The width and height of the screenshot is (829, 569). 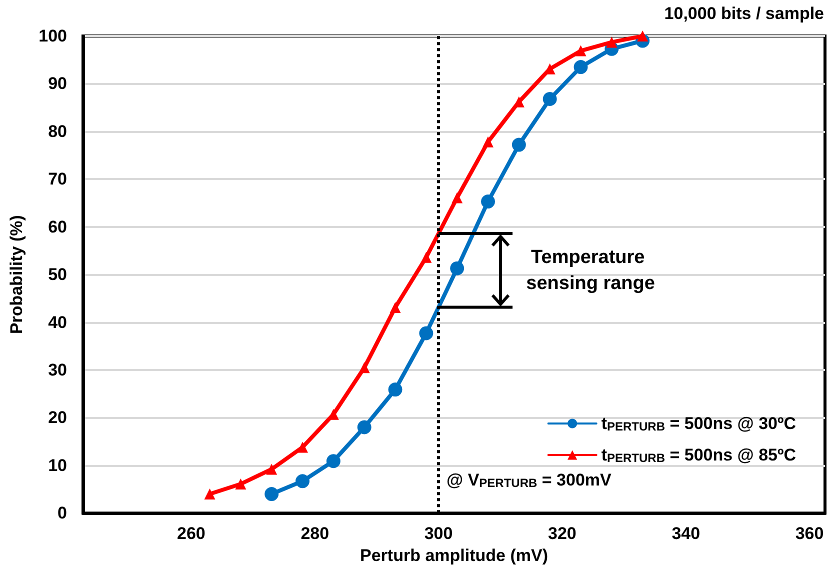 I want to click on x-tick-label: 360, so click(x=809, y=534).